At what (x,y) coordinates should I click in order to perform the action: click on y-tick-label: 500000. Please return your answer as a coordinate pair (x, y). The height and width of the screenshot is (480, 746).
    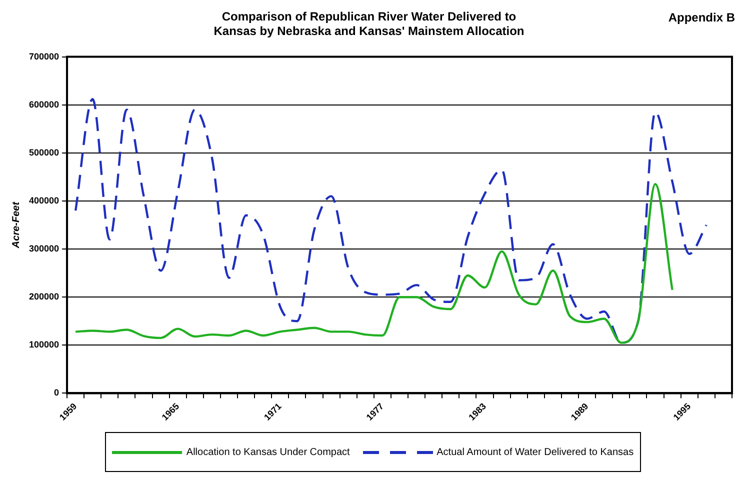
    Looking at the image, I should click on (44, 152).